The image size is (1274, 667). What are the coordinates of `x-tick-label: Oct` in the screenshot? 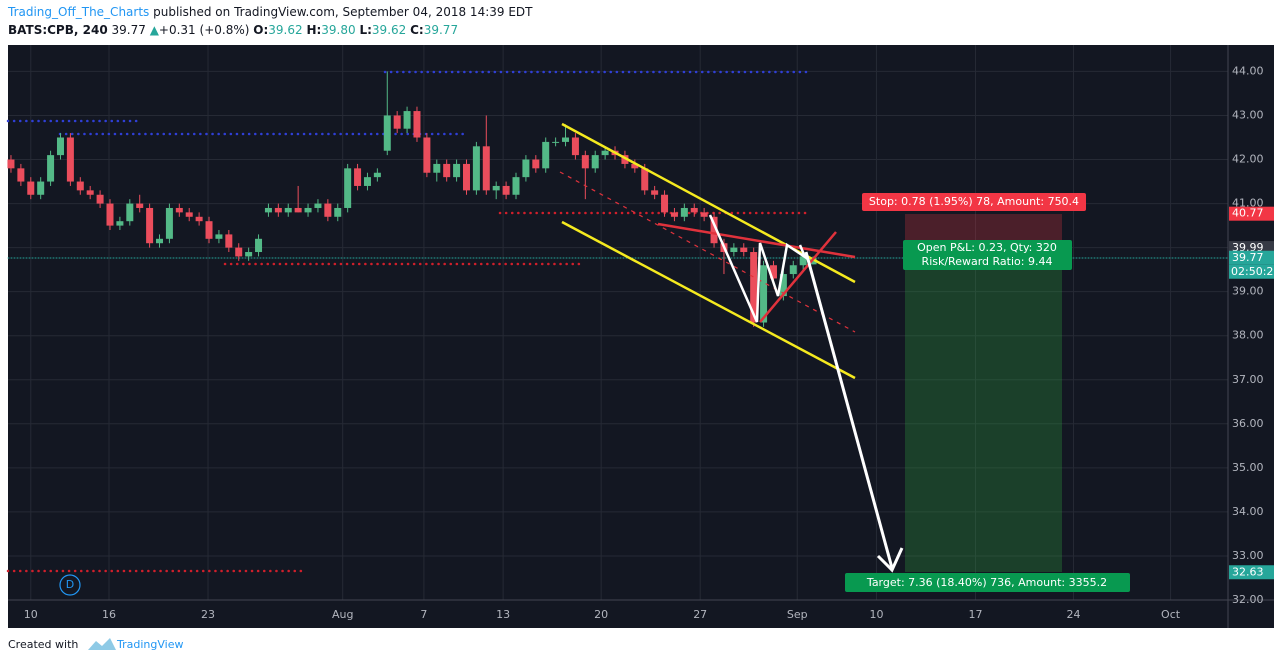 It's located at (1171, 614).